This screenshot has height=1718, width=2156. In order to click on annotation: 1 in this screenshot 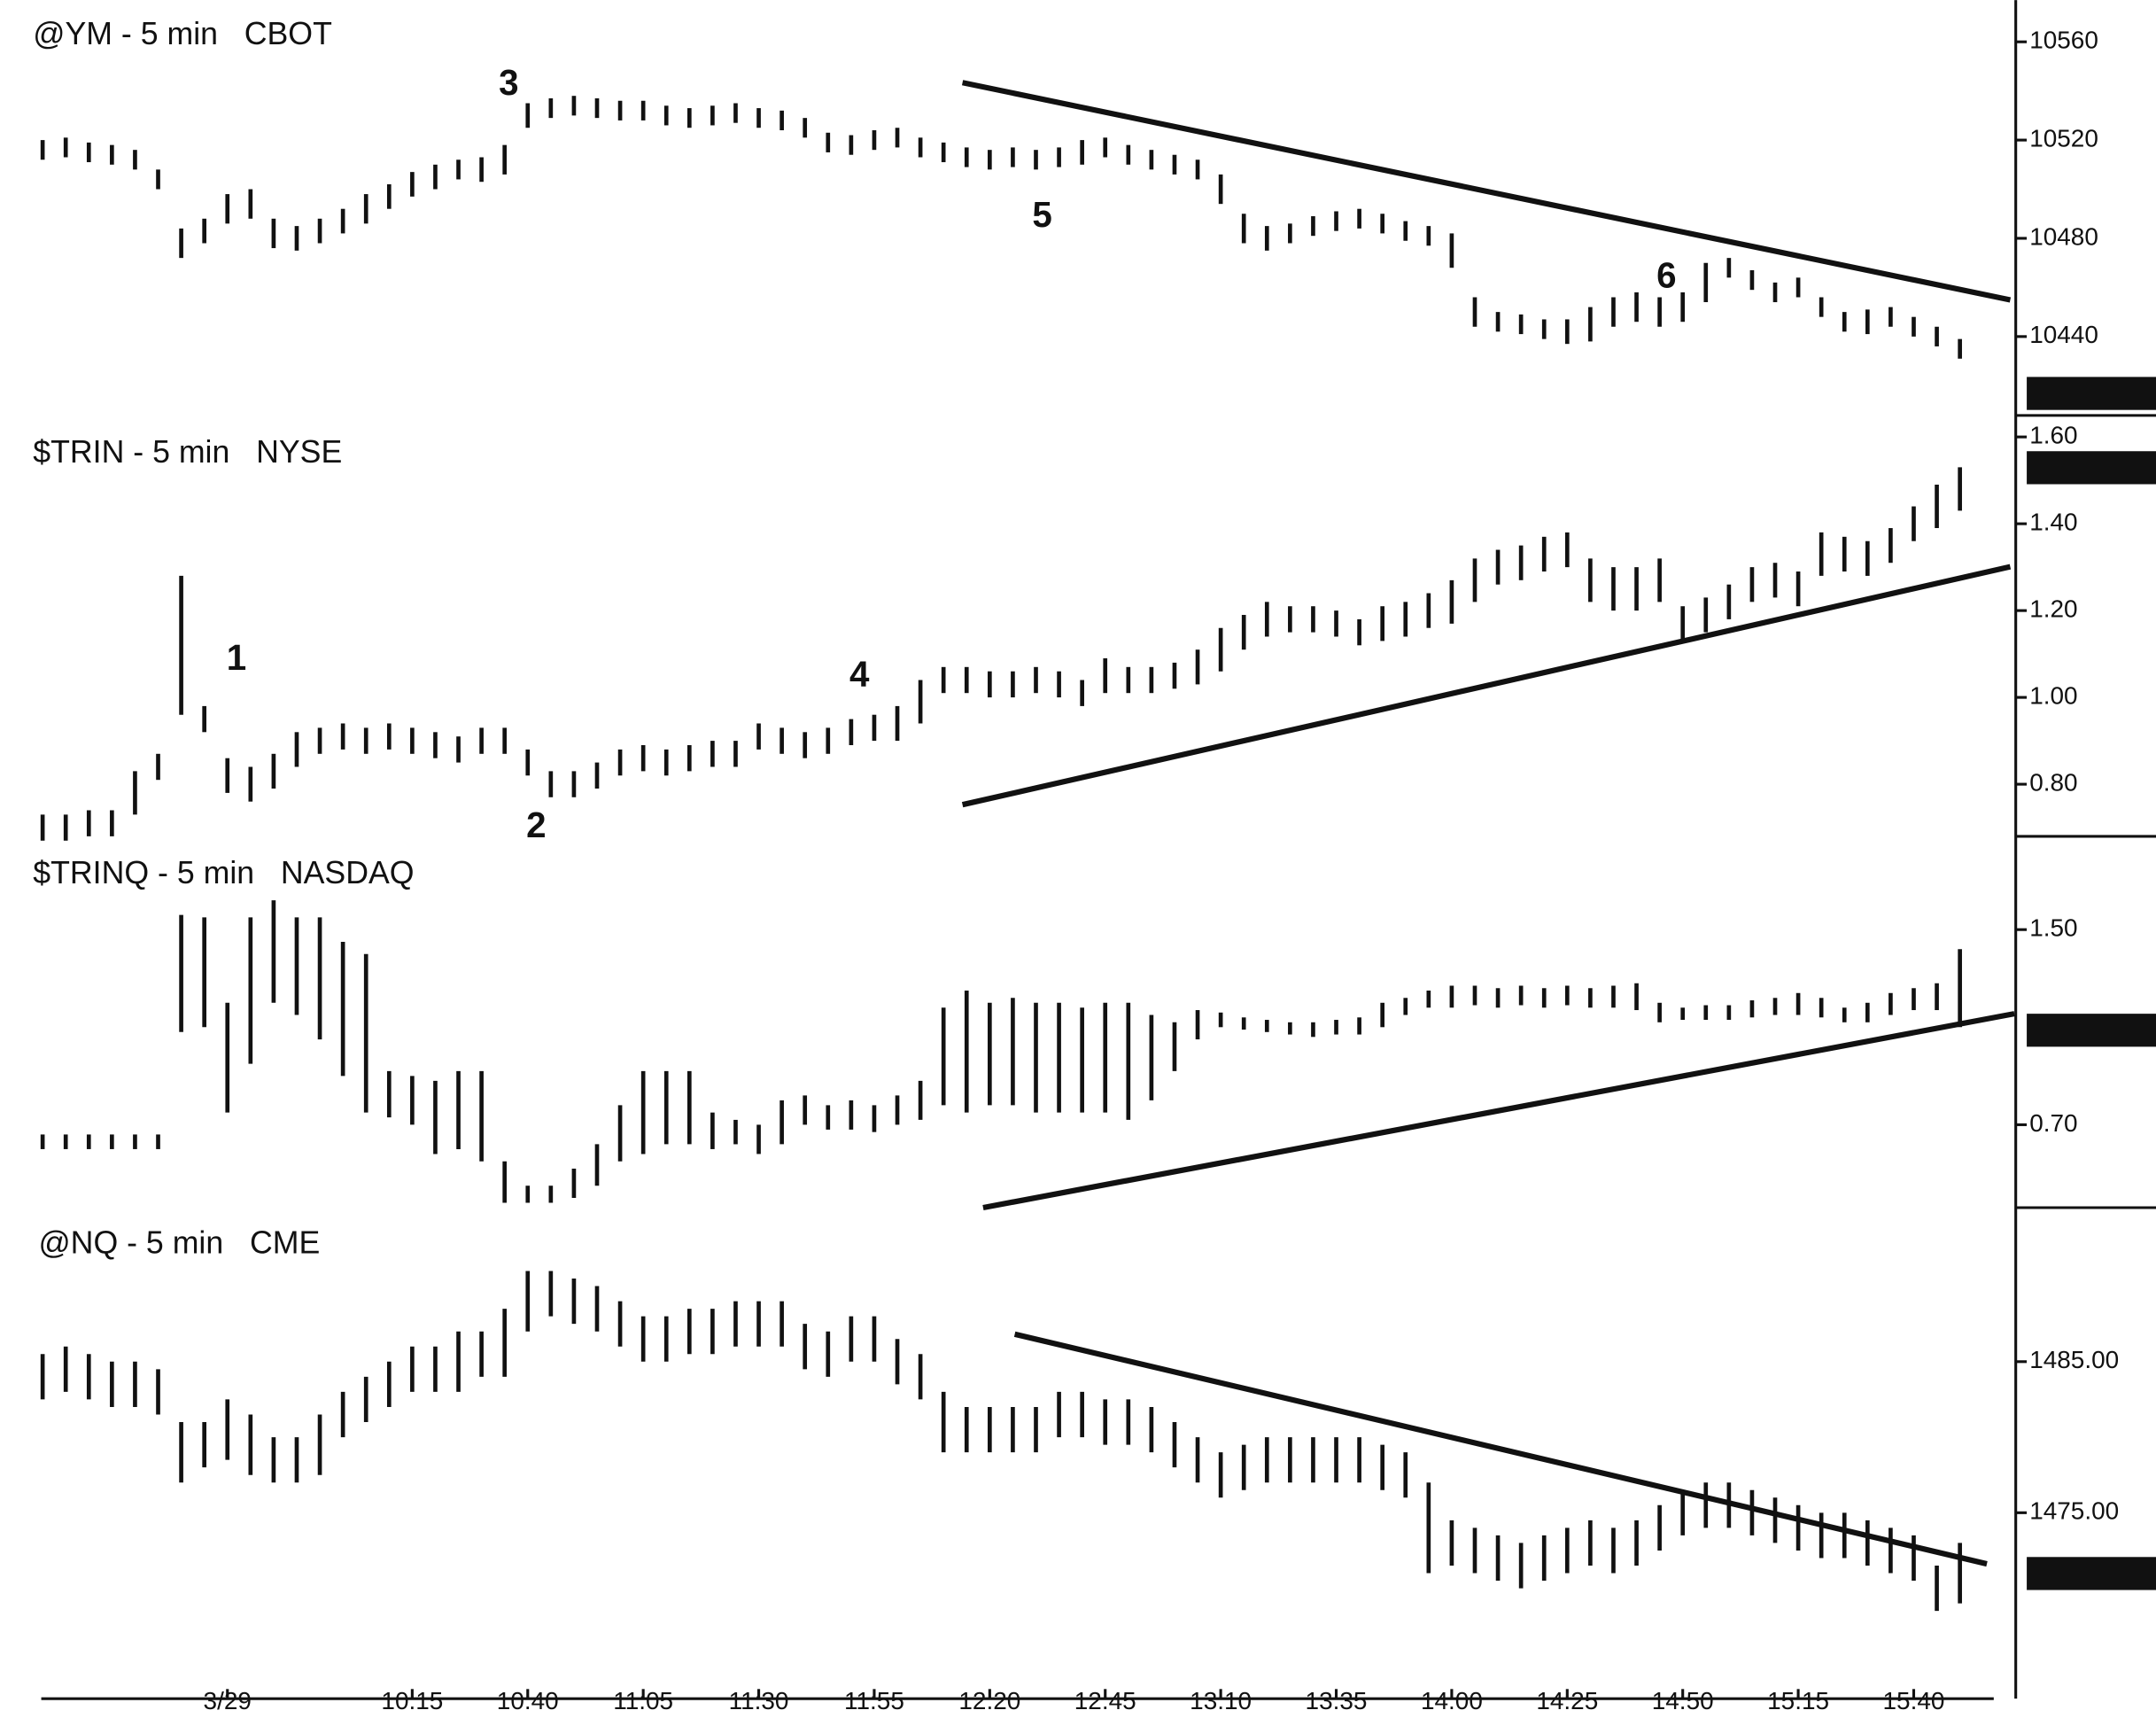, I will do `click(236, 658)`.